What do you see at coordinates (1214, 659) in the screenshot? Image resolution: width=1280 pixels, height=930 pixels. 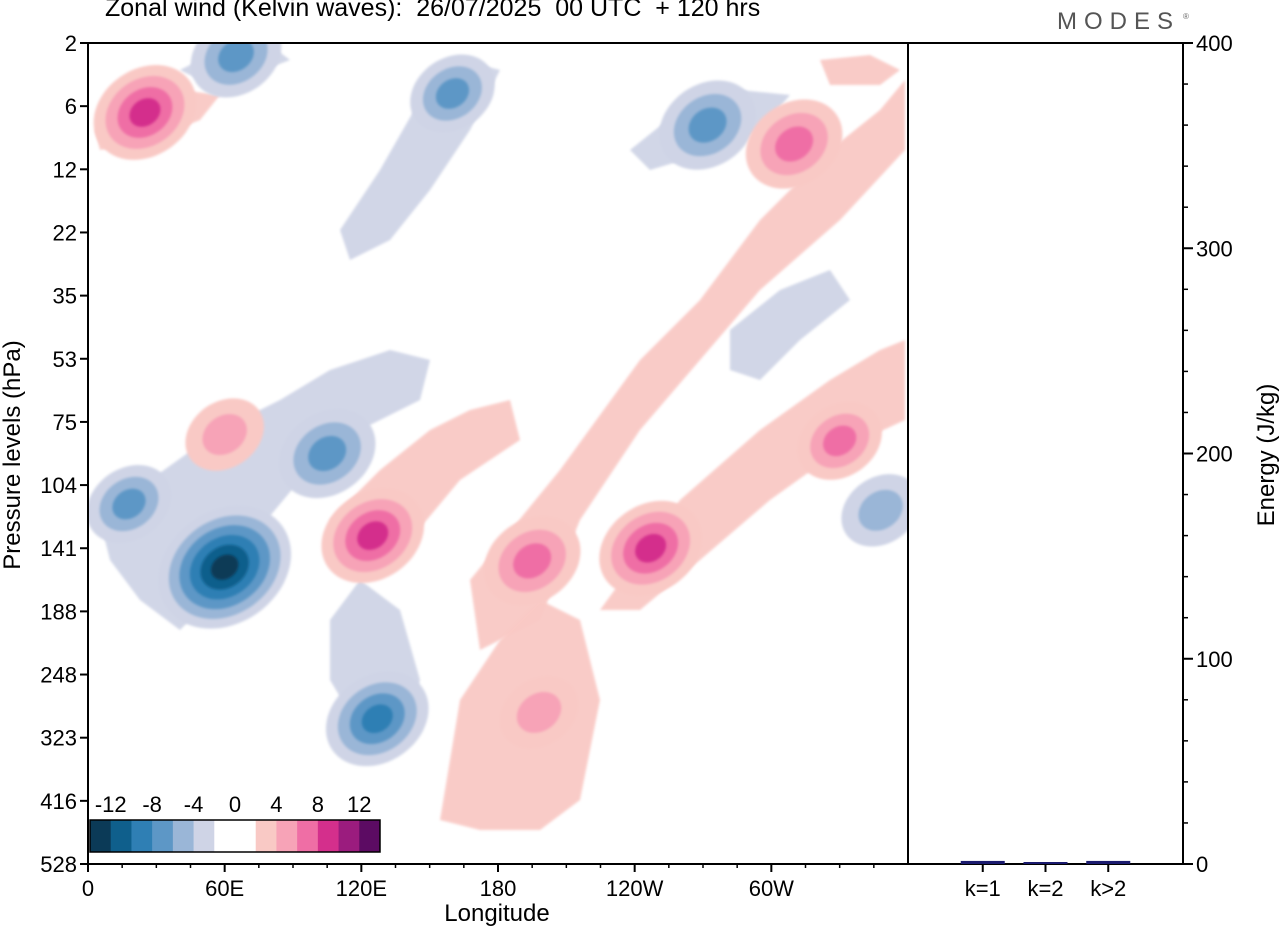 I see `energy-tick-label: 100` at bounding box center [1214, 659].